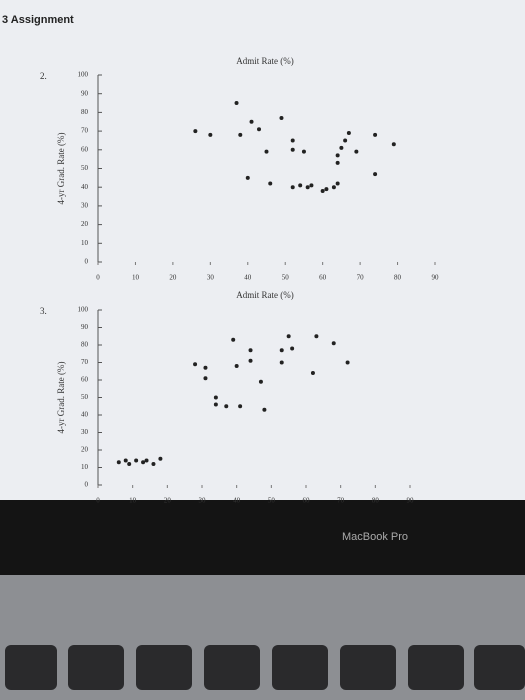 The height and width of the screenshot is (700, 525). What do you see at coordinates (85, 187) in the screenshot?
I see `y-tick-label: 40` at bounding box center [85, 187].